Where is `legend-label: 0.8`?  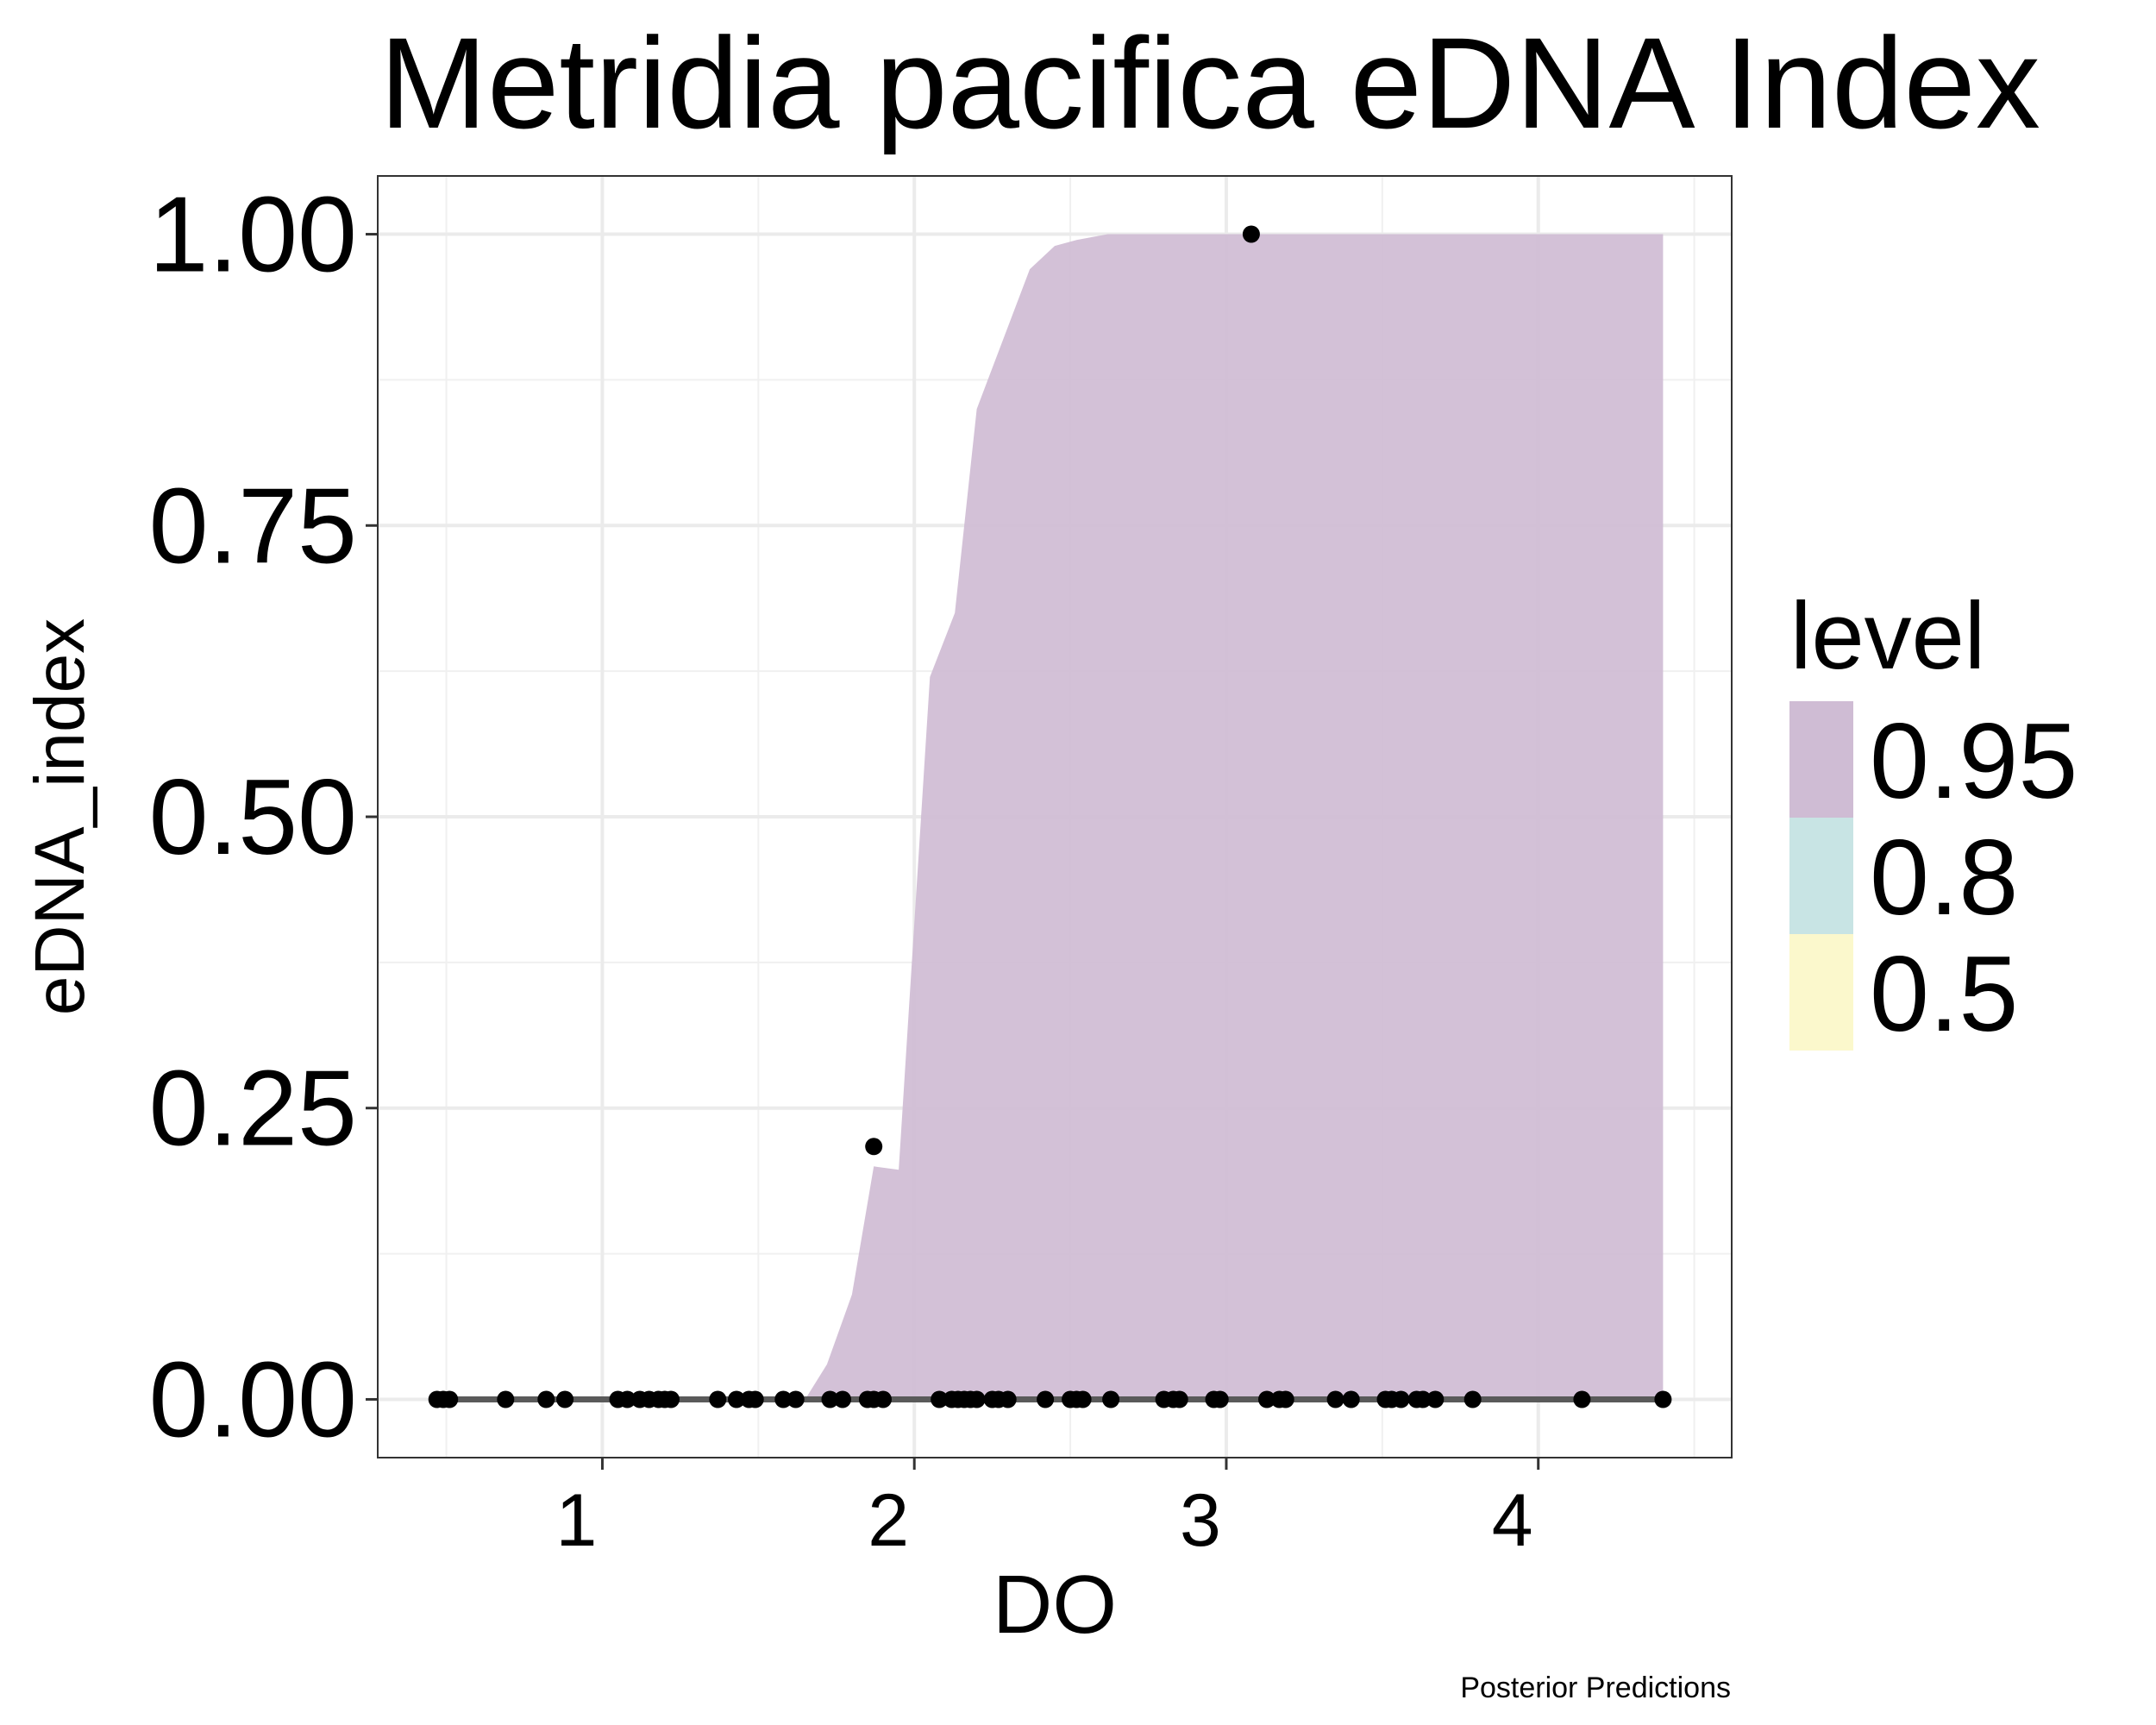
legend-label: 0.8 is located at coordinates (1944, 879).